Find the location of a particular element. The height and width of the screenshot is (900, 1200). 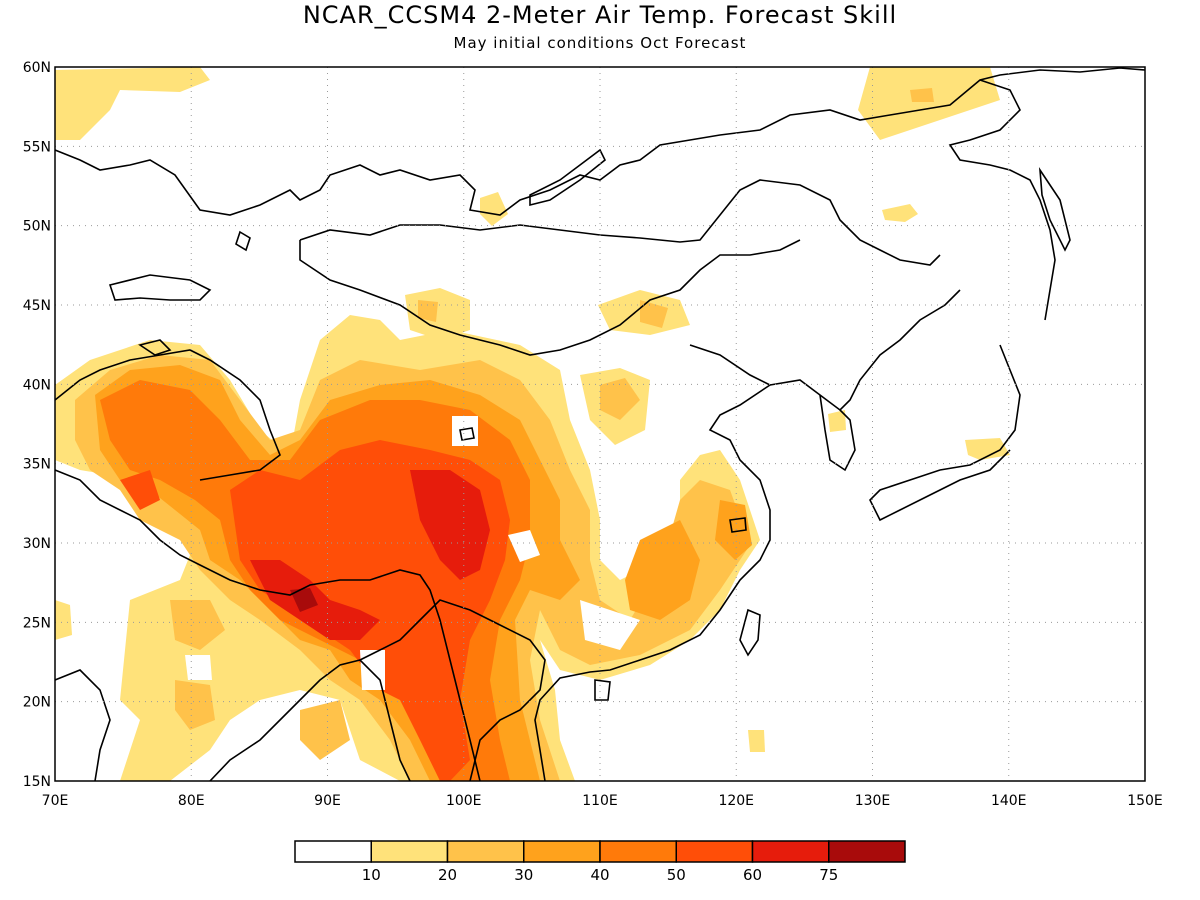

latitude-tick-label: 20N is located at coordinates (37, 703).